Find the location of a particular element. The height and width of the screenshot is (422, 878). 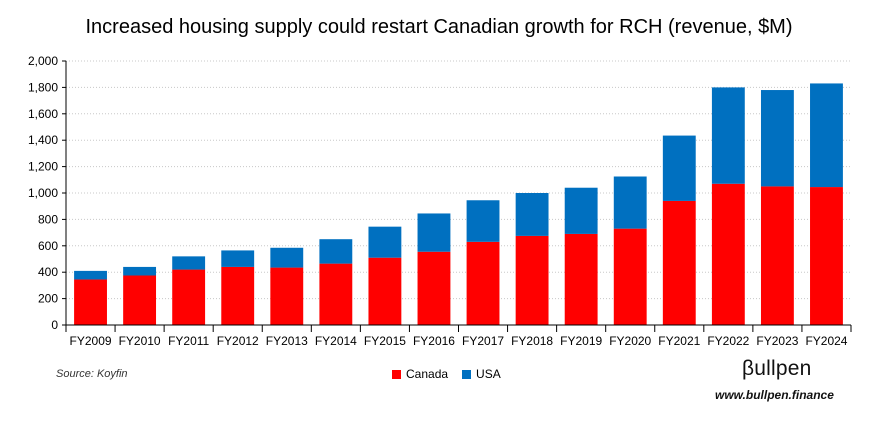

source-note: Source: Koyfin is located at coordinates (92, 374).